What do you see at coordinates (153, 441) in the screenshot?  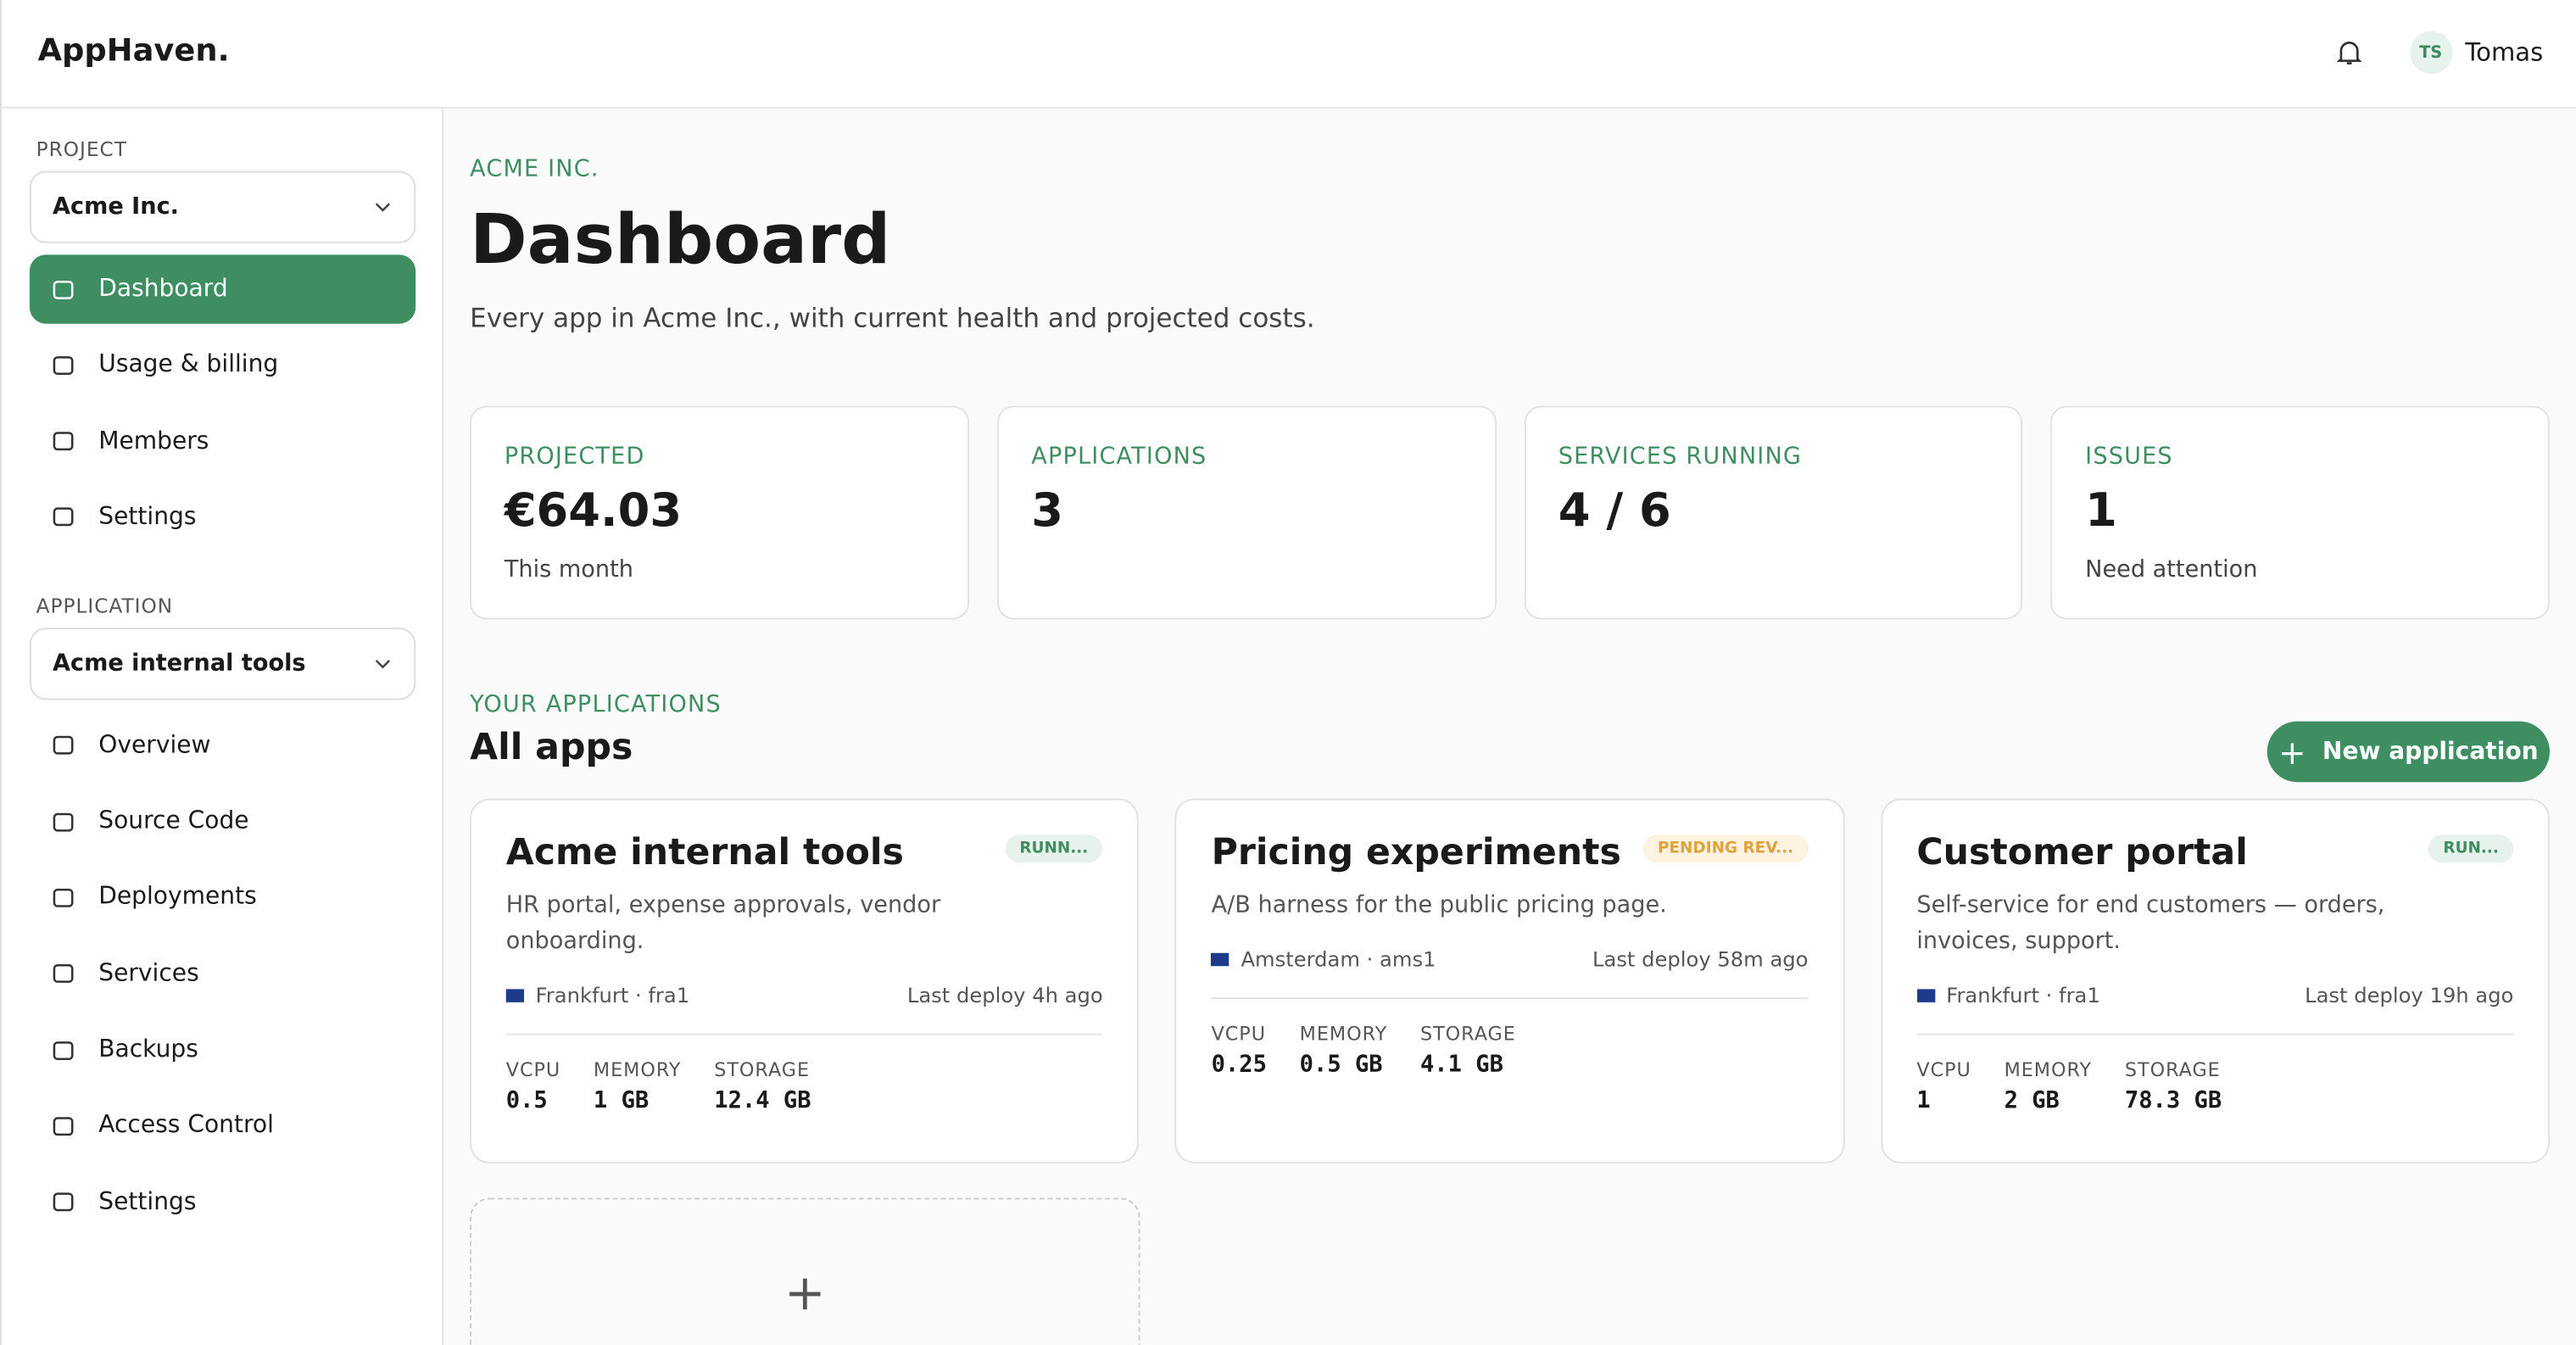 I see `nav-label: Members` at bounding box center [153, 441].